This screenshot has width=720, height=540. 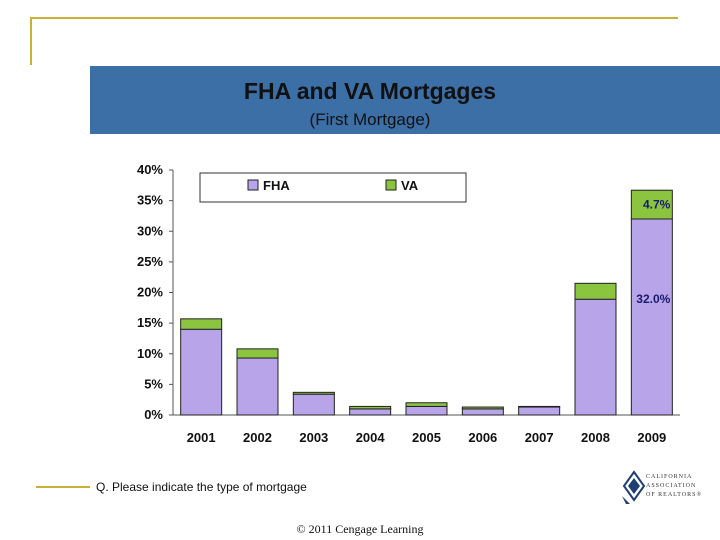 I want to click on x-tick-label: 2004, so click(x=371, y=437).